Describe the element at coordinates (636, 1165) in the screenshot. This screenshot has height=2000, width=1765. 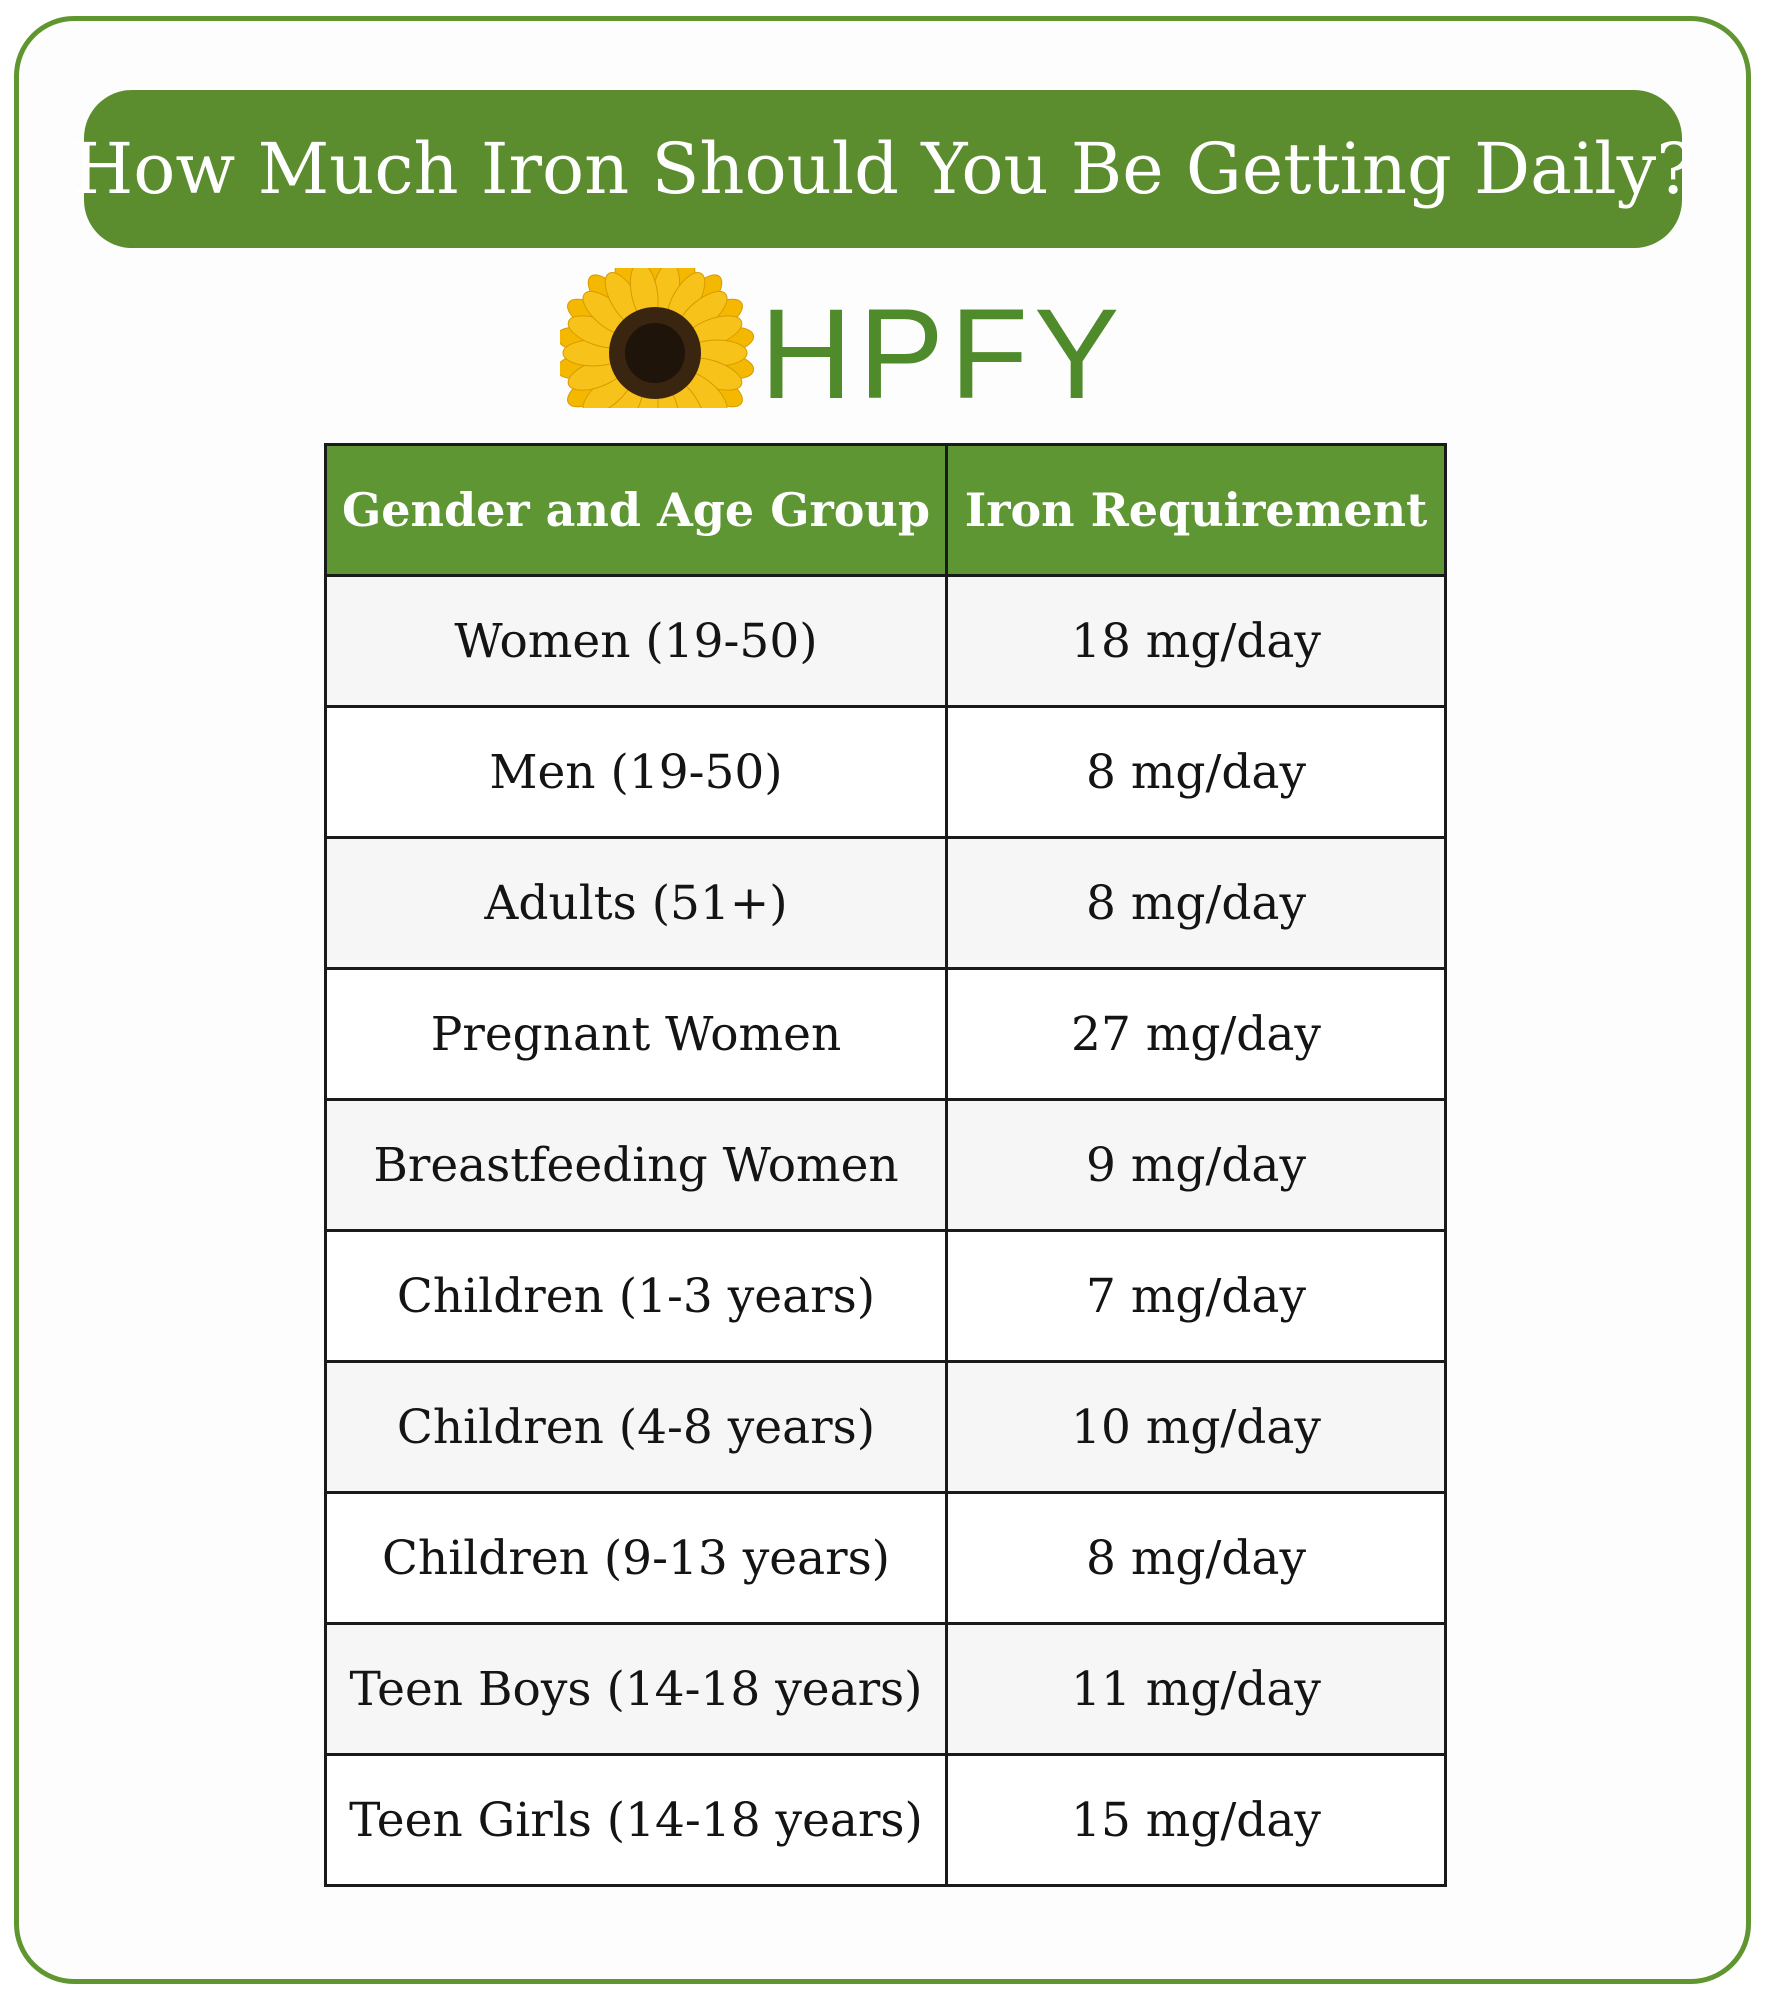
I see `cell-group: Breastfeeding Women` at that location.